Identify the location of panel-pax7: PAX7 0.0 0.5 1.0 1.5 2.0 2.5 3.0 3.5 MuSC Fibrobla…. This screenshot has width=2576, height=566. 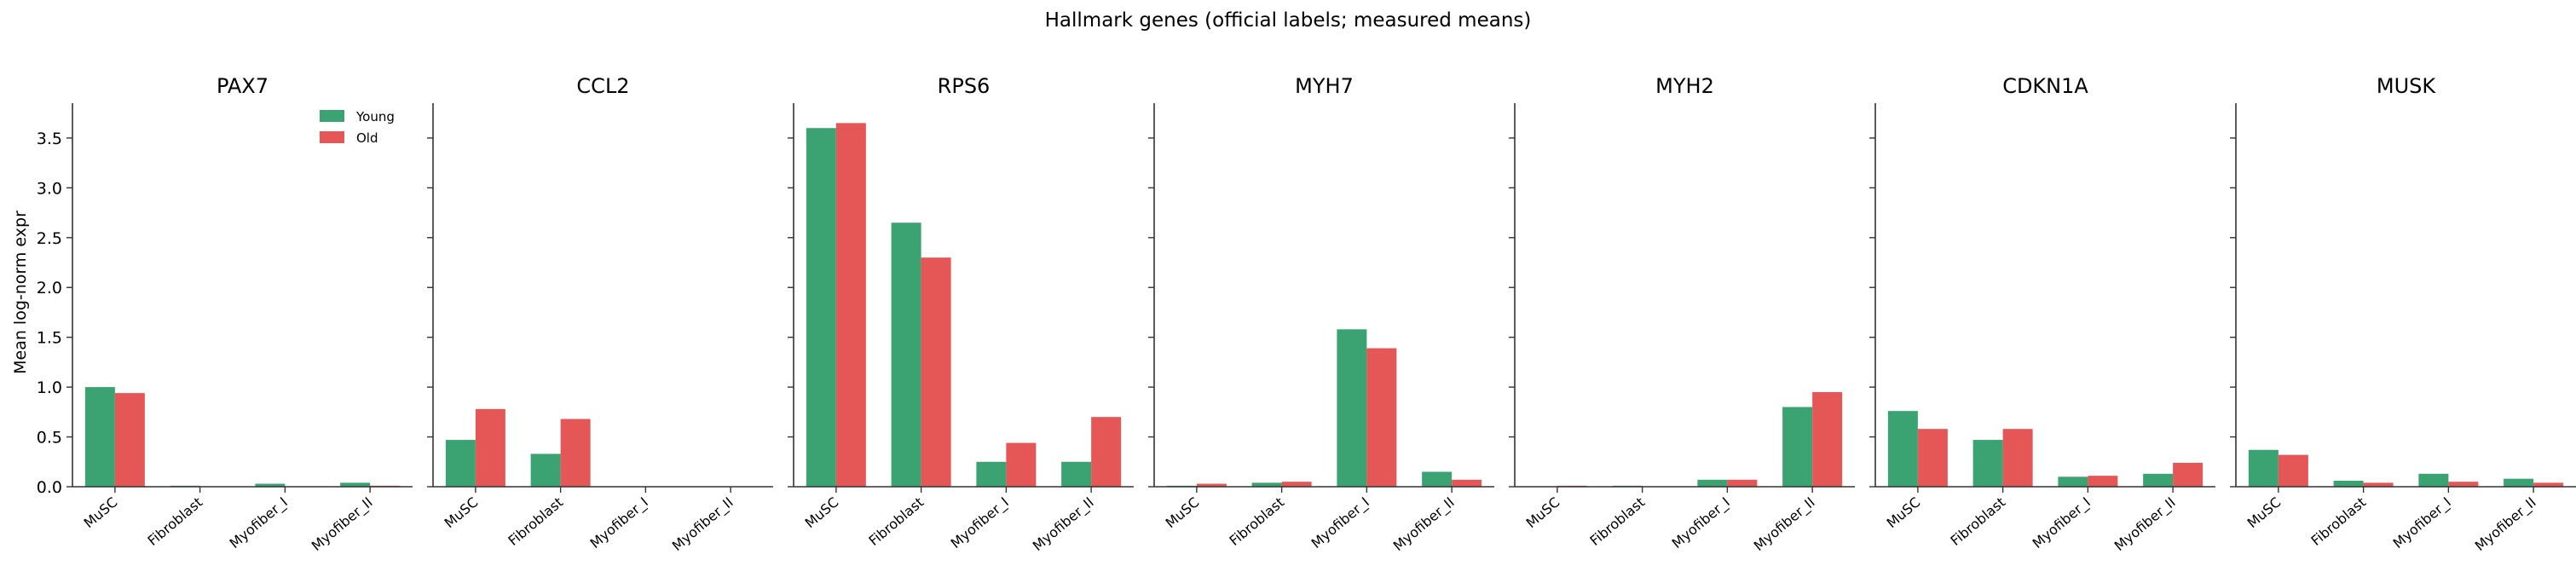
(225, 314).